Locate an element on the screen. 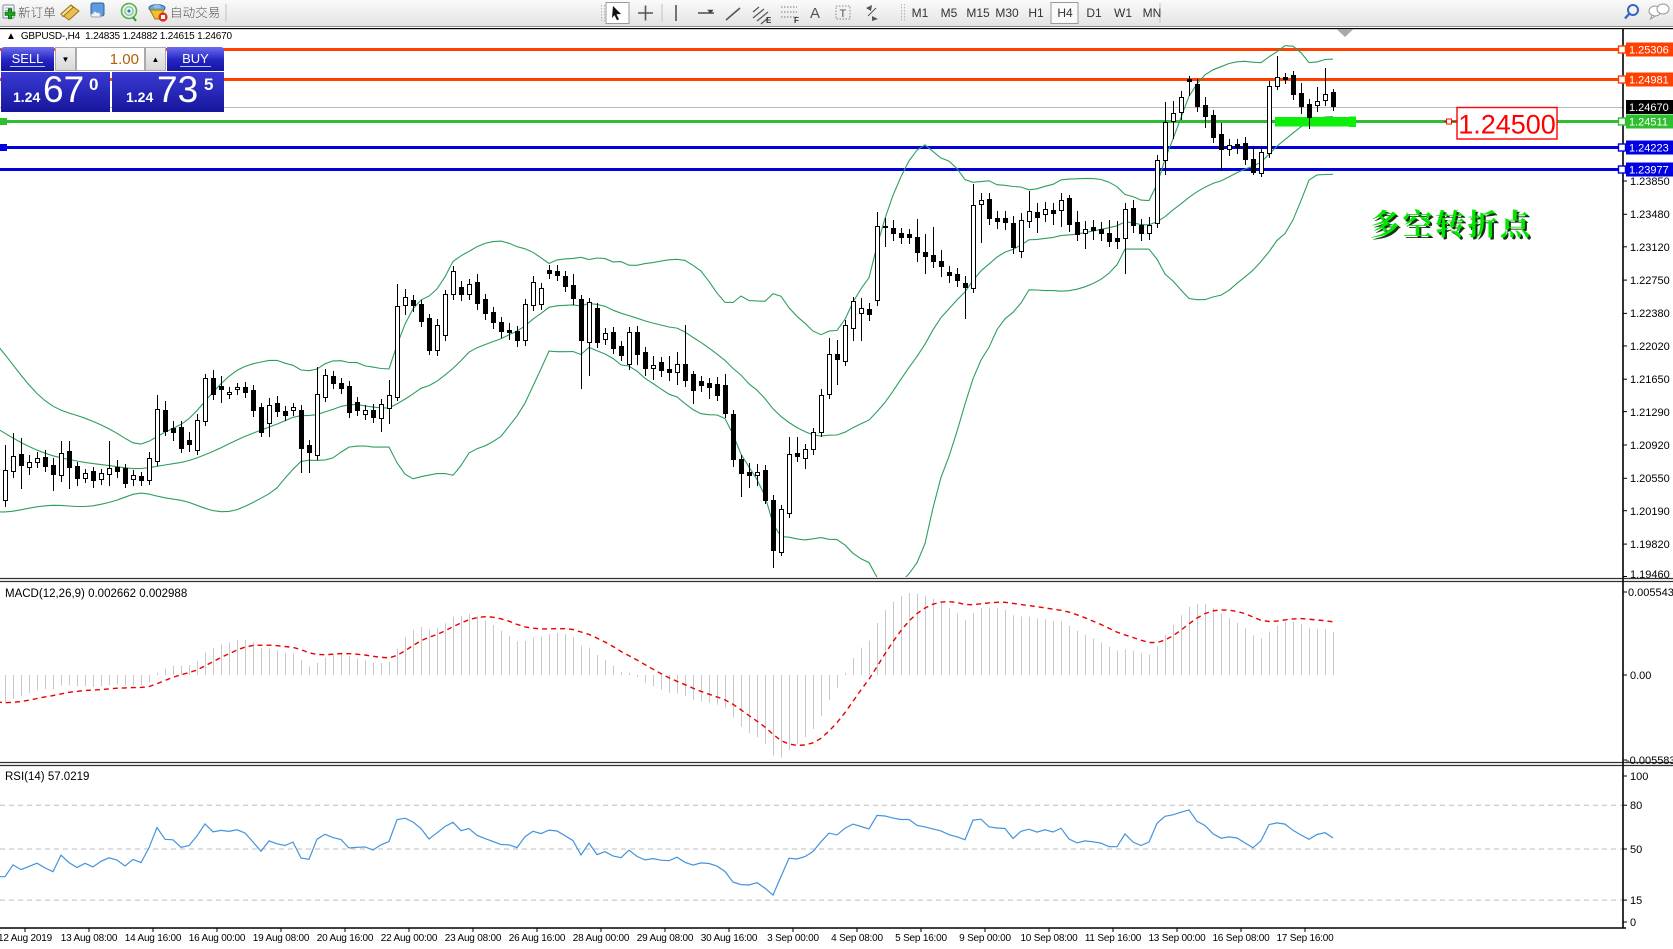  svg-text: 0.00 is located at coordinates (1640, 676).